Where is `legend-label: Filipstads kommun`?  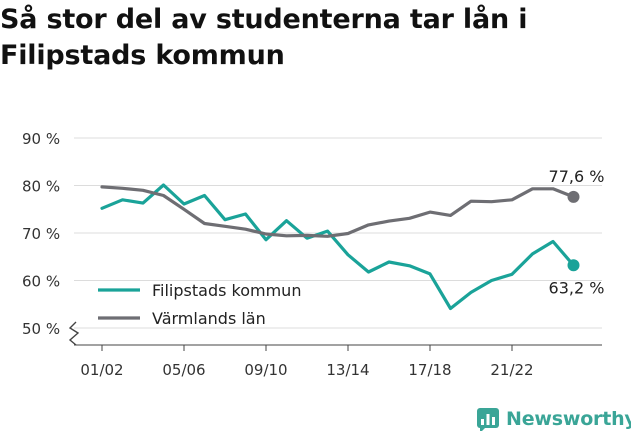 legend-label: Filipstads kommun is located at coordinates (226, 290).